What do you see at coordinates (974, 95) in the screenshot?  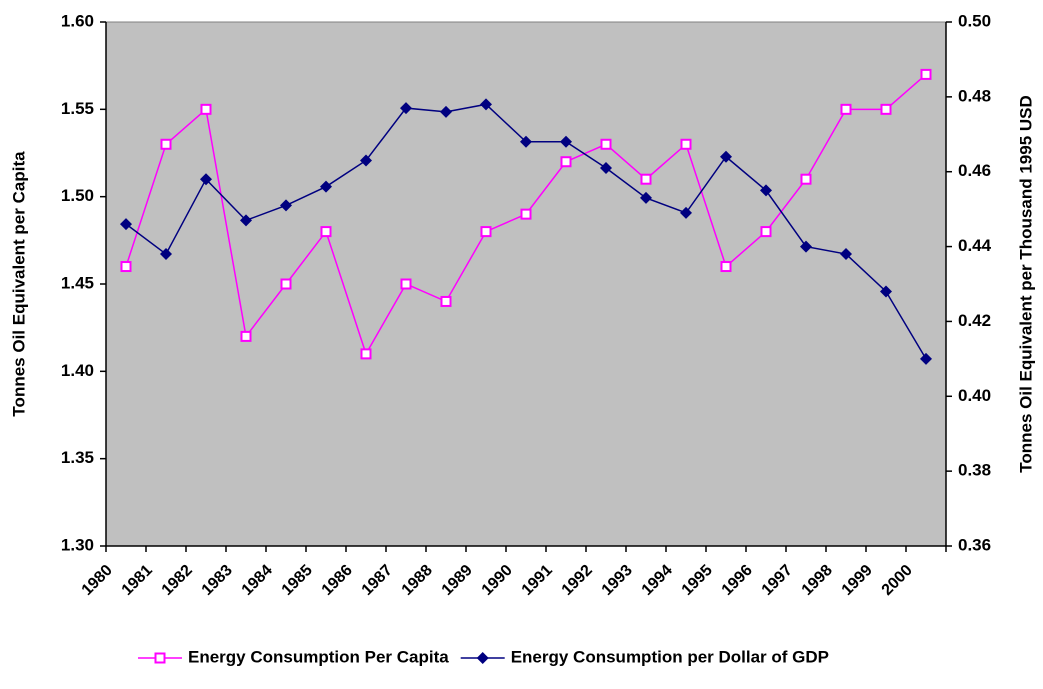 I see `y2-tick-label: 0.48` at bounding box center [974, 95].